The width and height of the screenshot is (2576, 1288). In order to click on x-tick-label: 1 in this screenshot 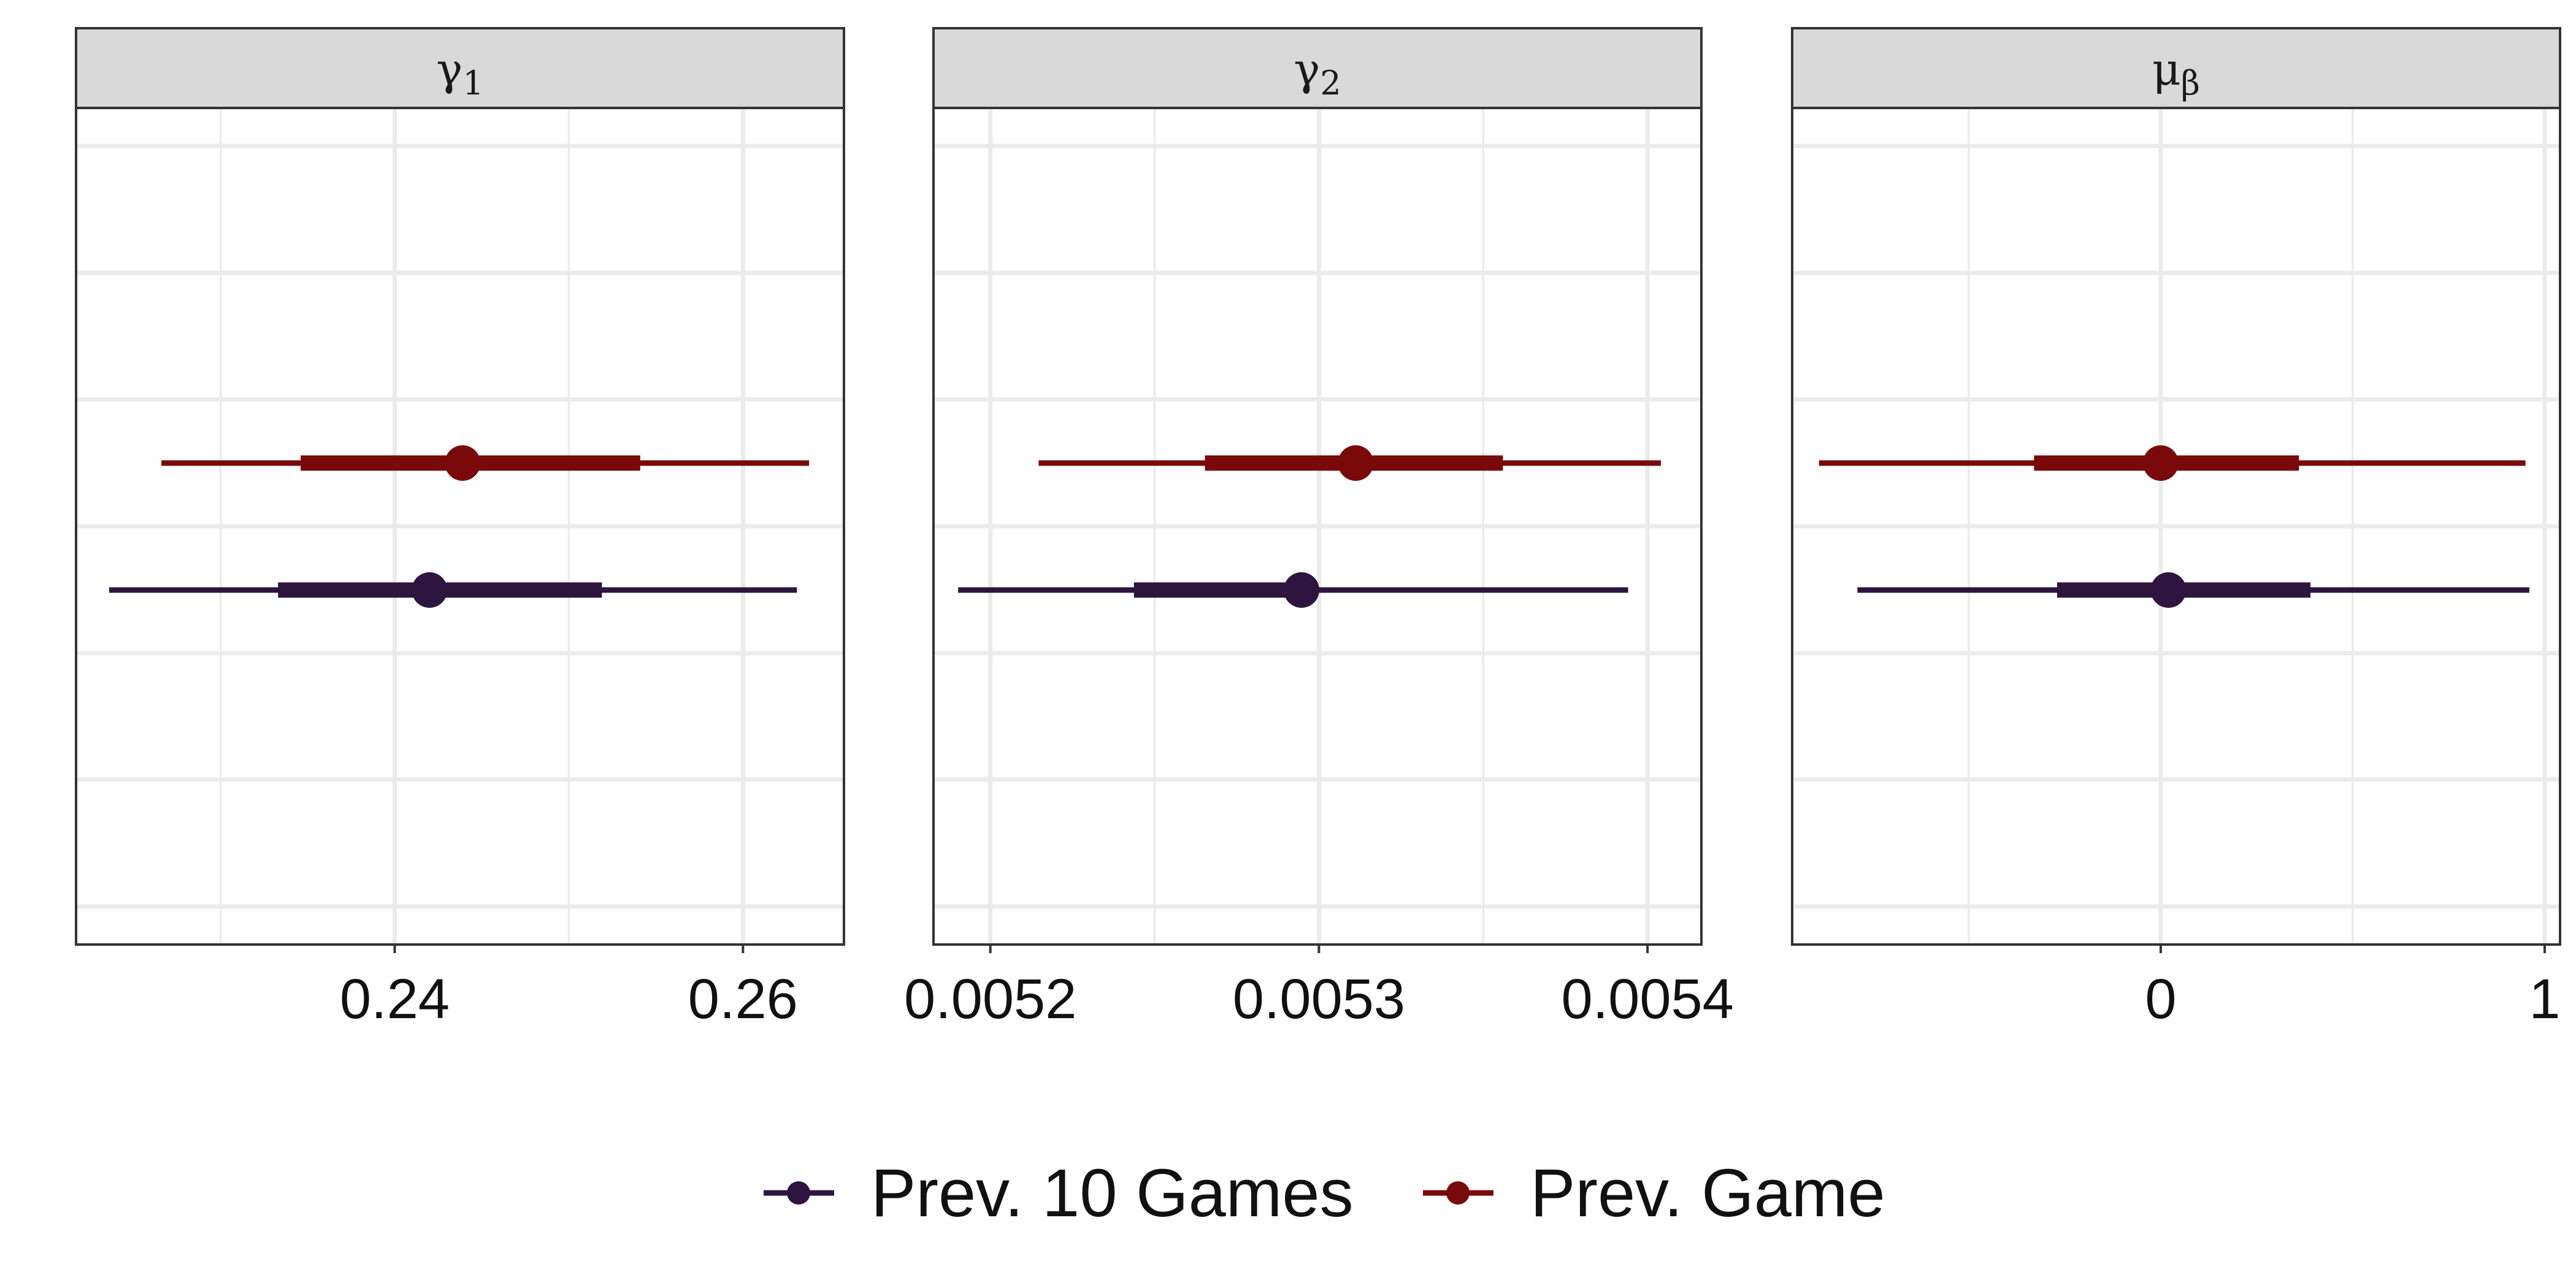, I will do `click(2544, 999)`.